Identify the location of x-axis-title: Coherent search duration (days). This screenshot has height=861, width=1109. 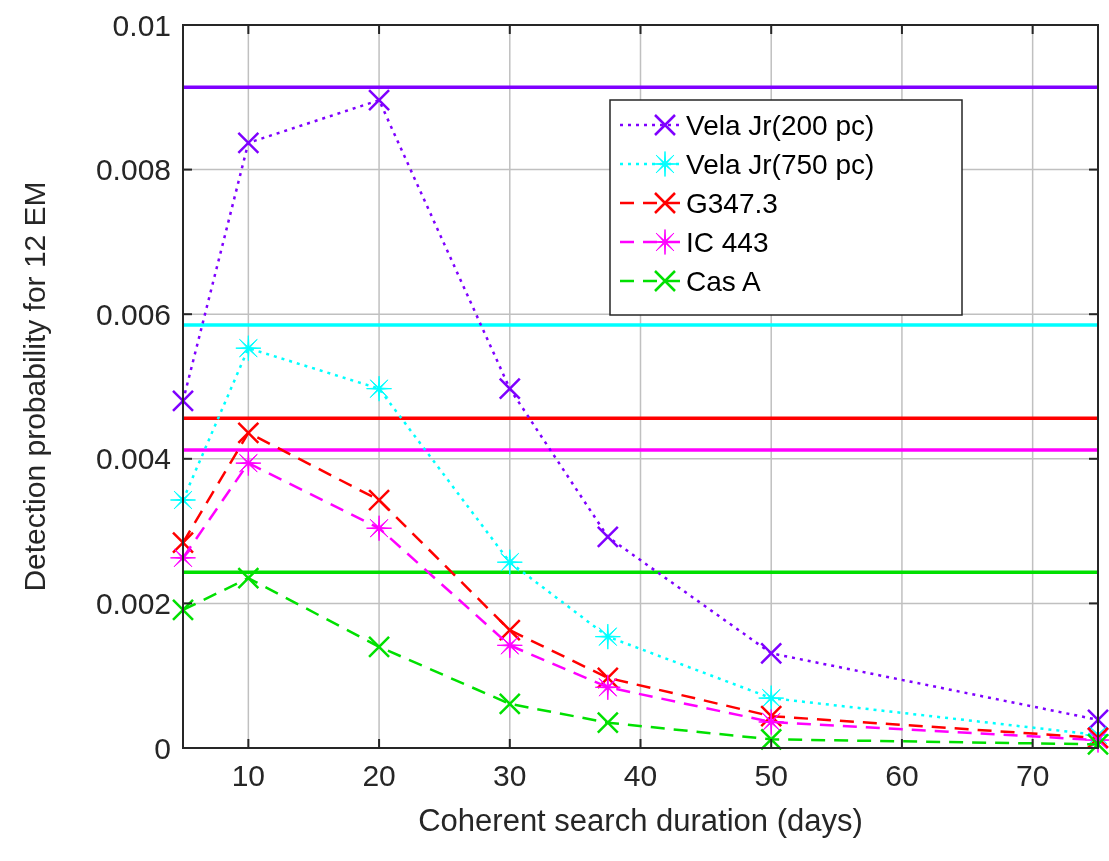
(640, 820).